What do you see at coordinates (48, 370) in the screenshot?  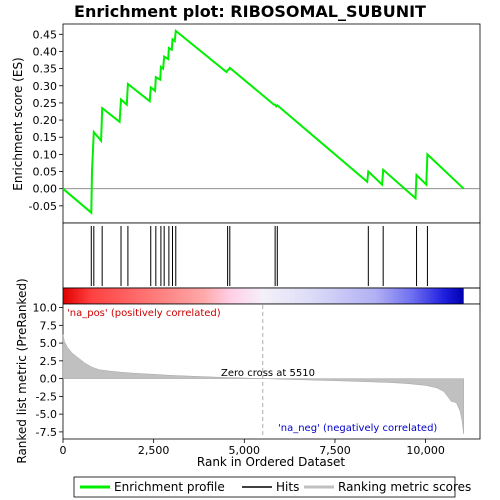 I see `metric-y-axis: -7.5 -5.0 -2.5 0.0 2.5 5.0 7.5 10.0` at bounding box center [48, 370].